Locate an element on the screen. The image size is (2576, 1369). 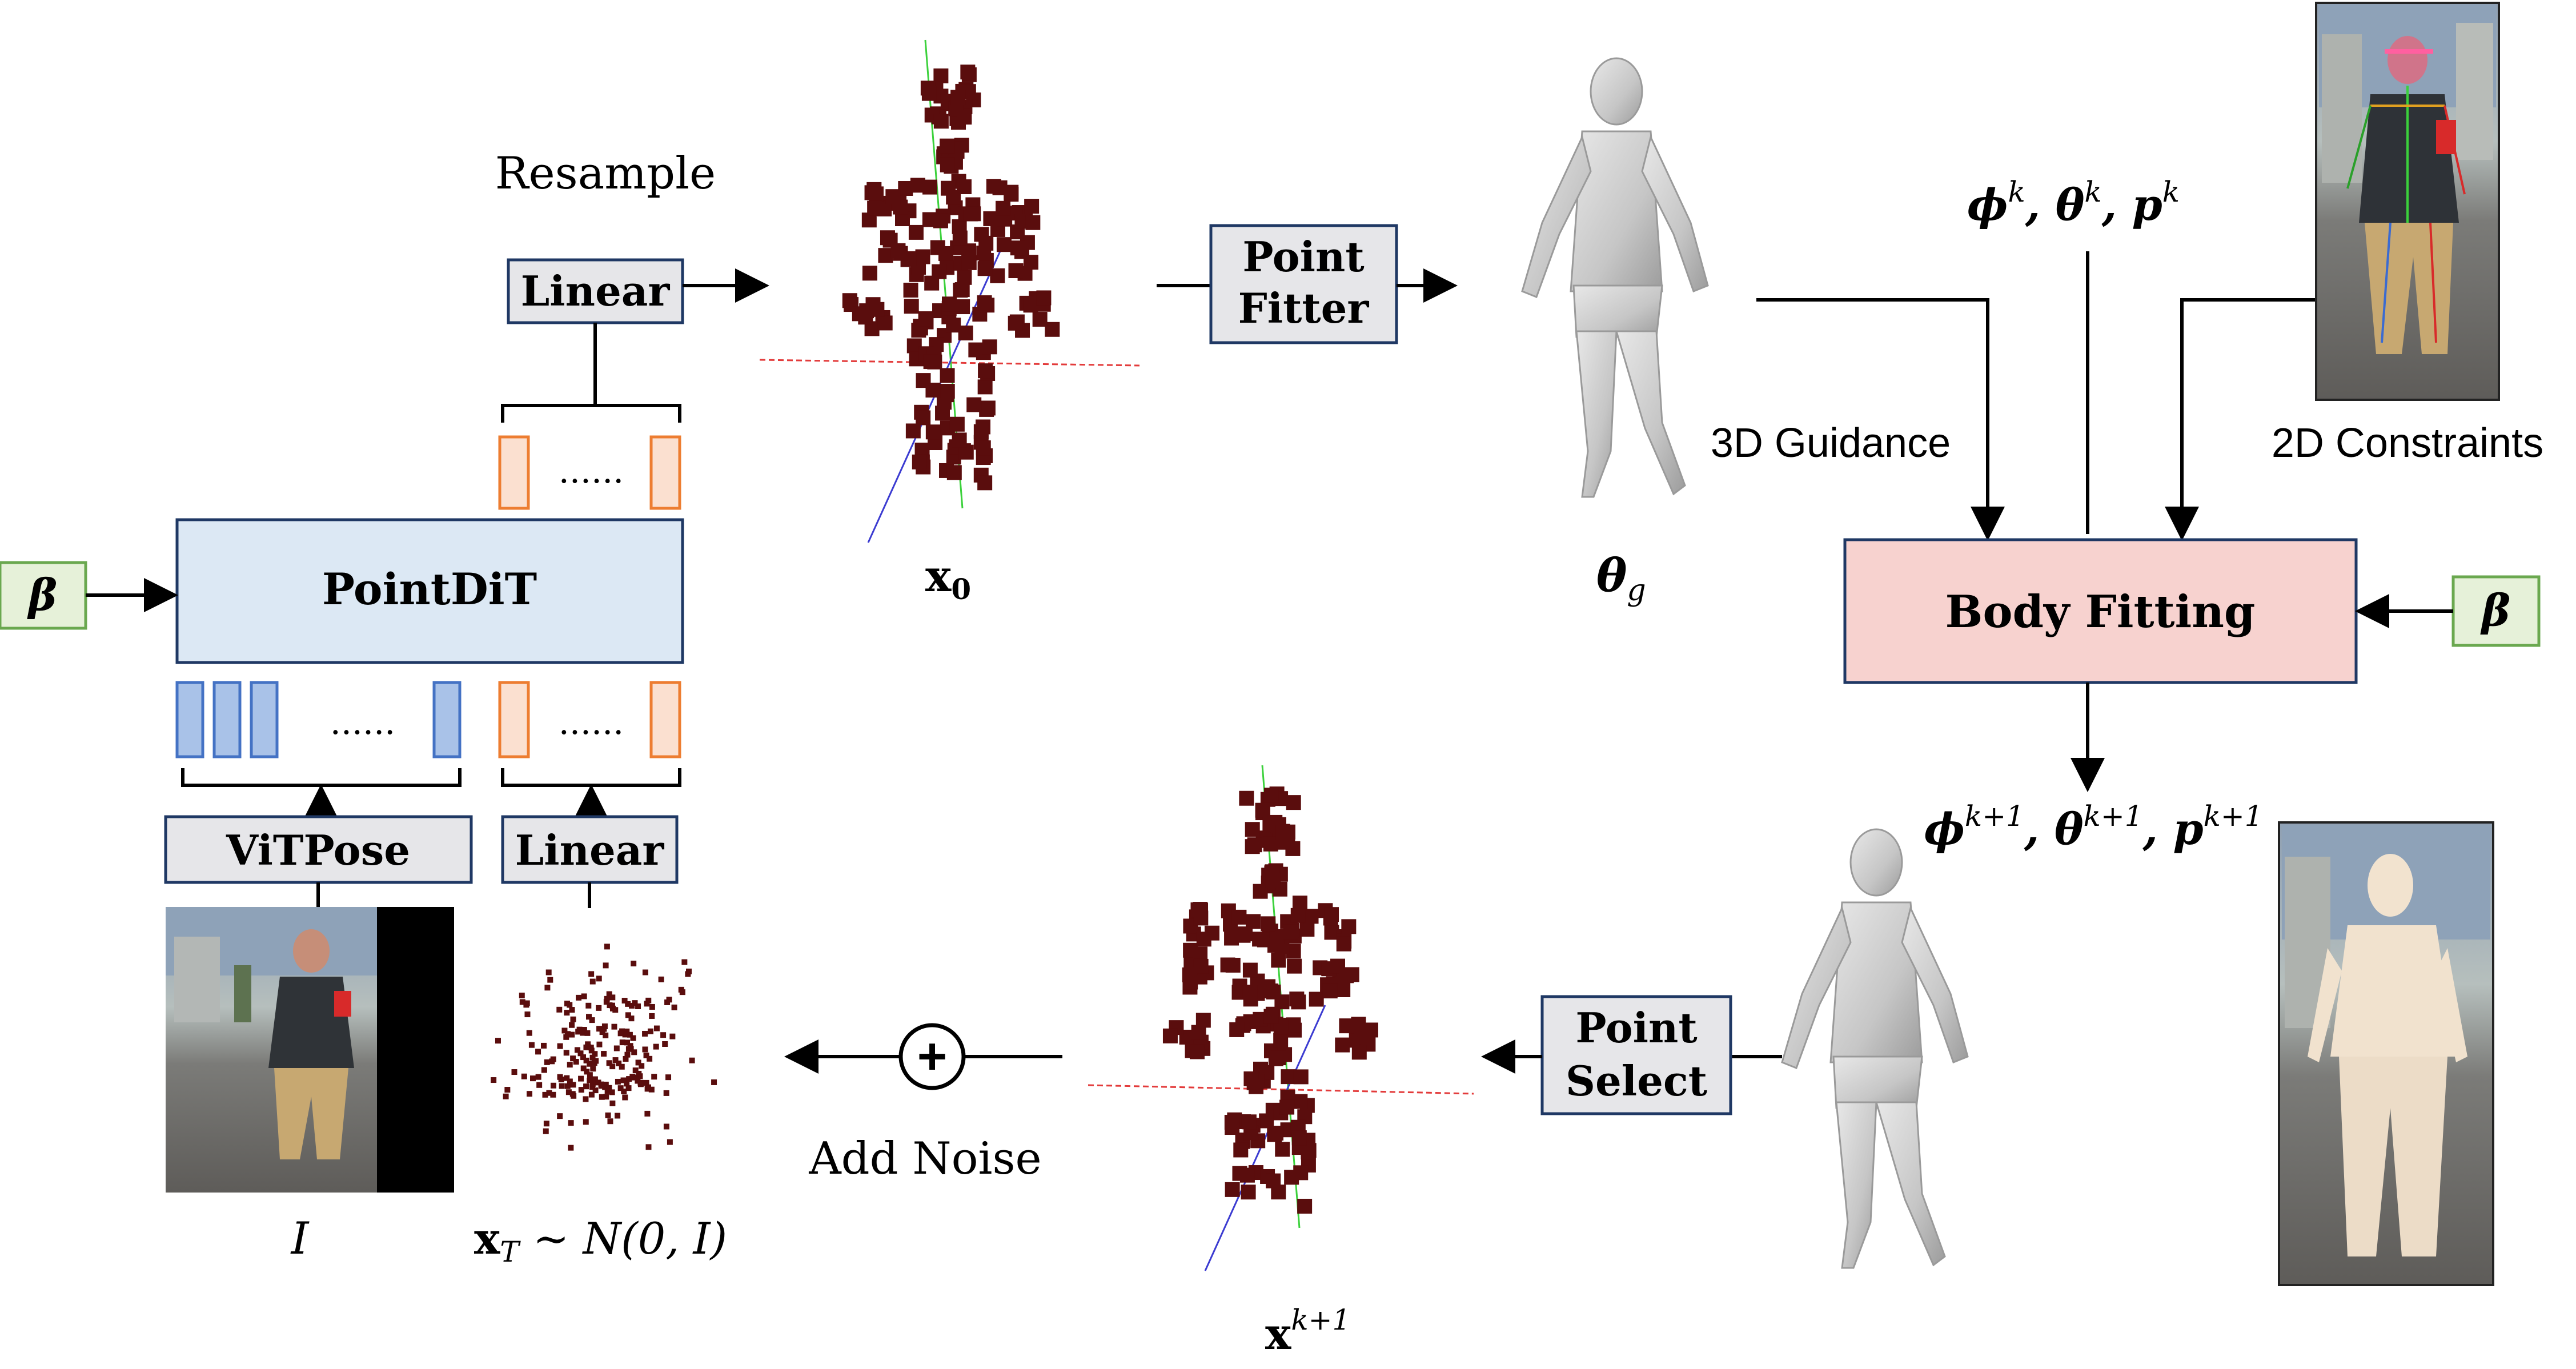
params-k-label: ϕk, θk, pk is located at coordinates (2073, 202).